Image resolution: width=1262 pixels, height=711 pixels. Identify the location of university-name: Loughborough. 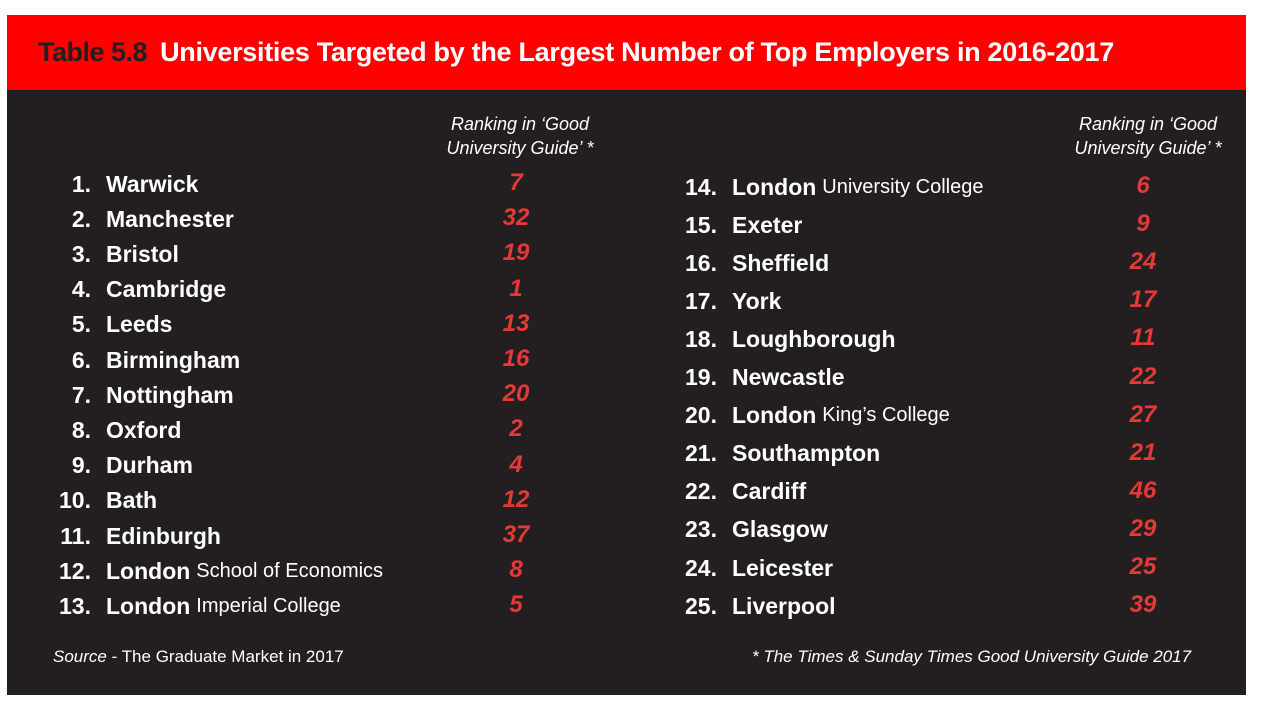
(814, 338).